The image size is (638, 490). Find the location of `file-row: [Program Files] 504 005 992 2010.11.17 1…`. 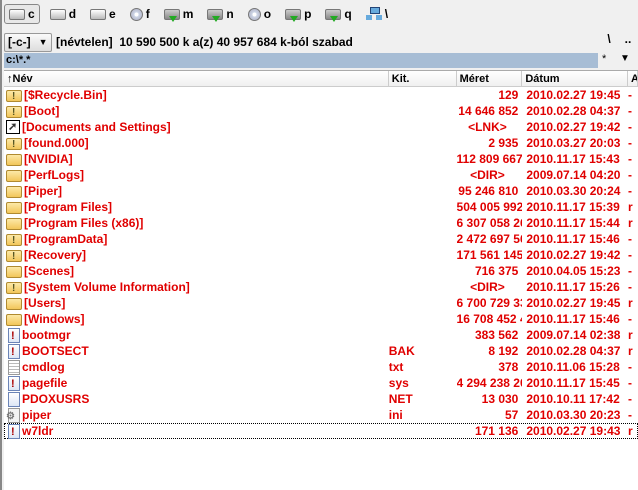

file-row: [Program Files] 504 005 992 2010.11.17 1… is located at coordinates (321, 207).